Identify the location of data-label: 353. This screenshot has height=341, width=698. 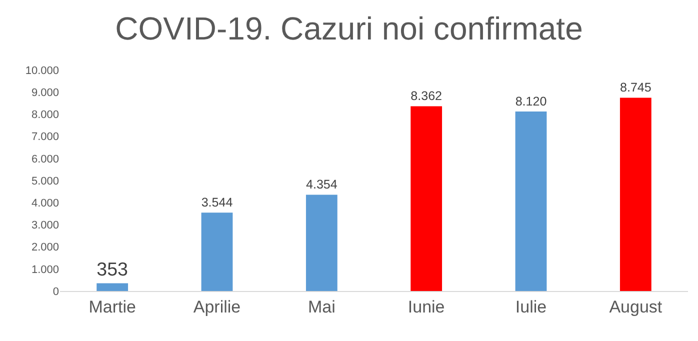
(112, 269).